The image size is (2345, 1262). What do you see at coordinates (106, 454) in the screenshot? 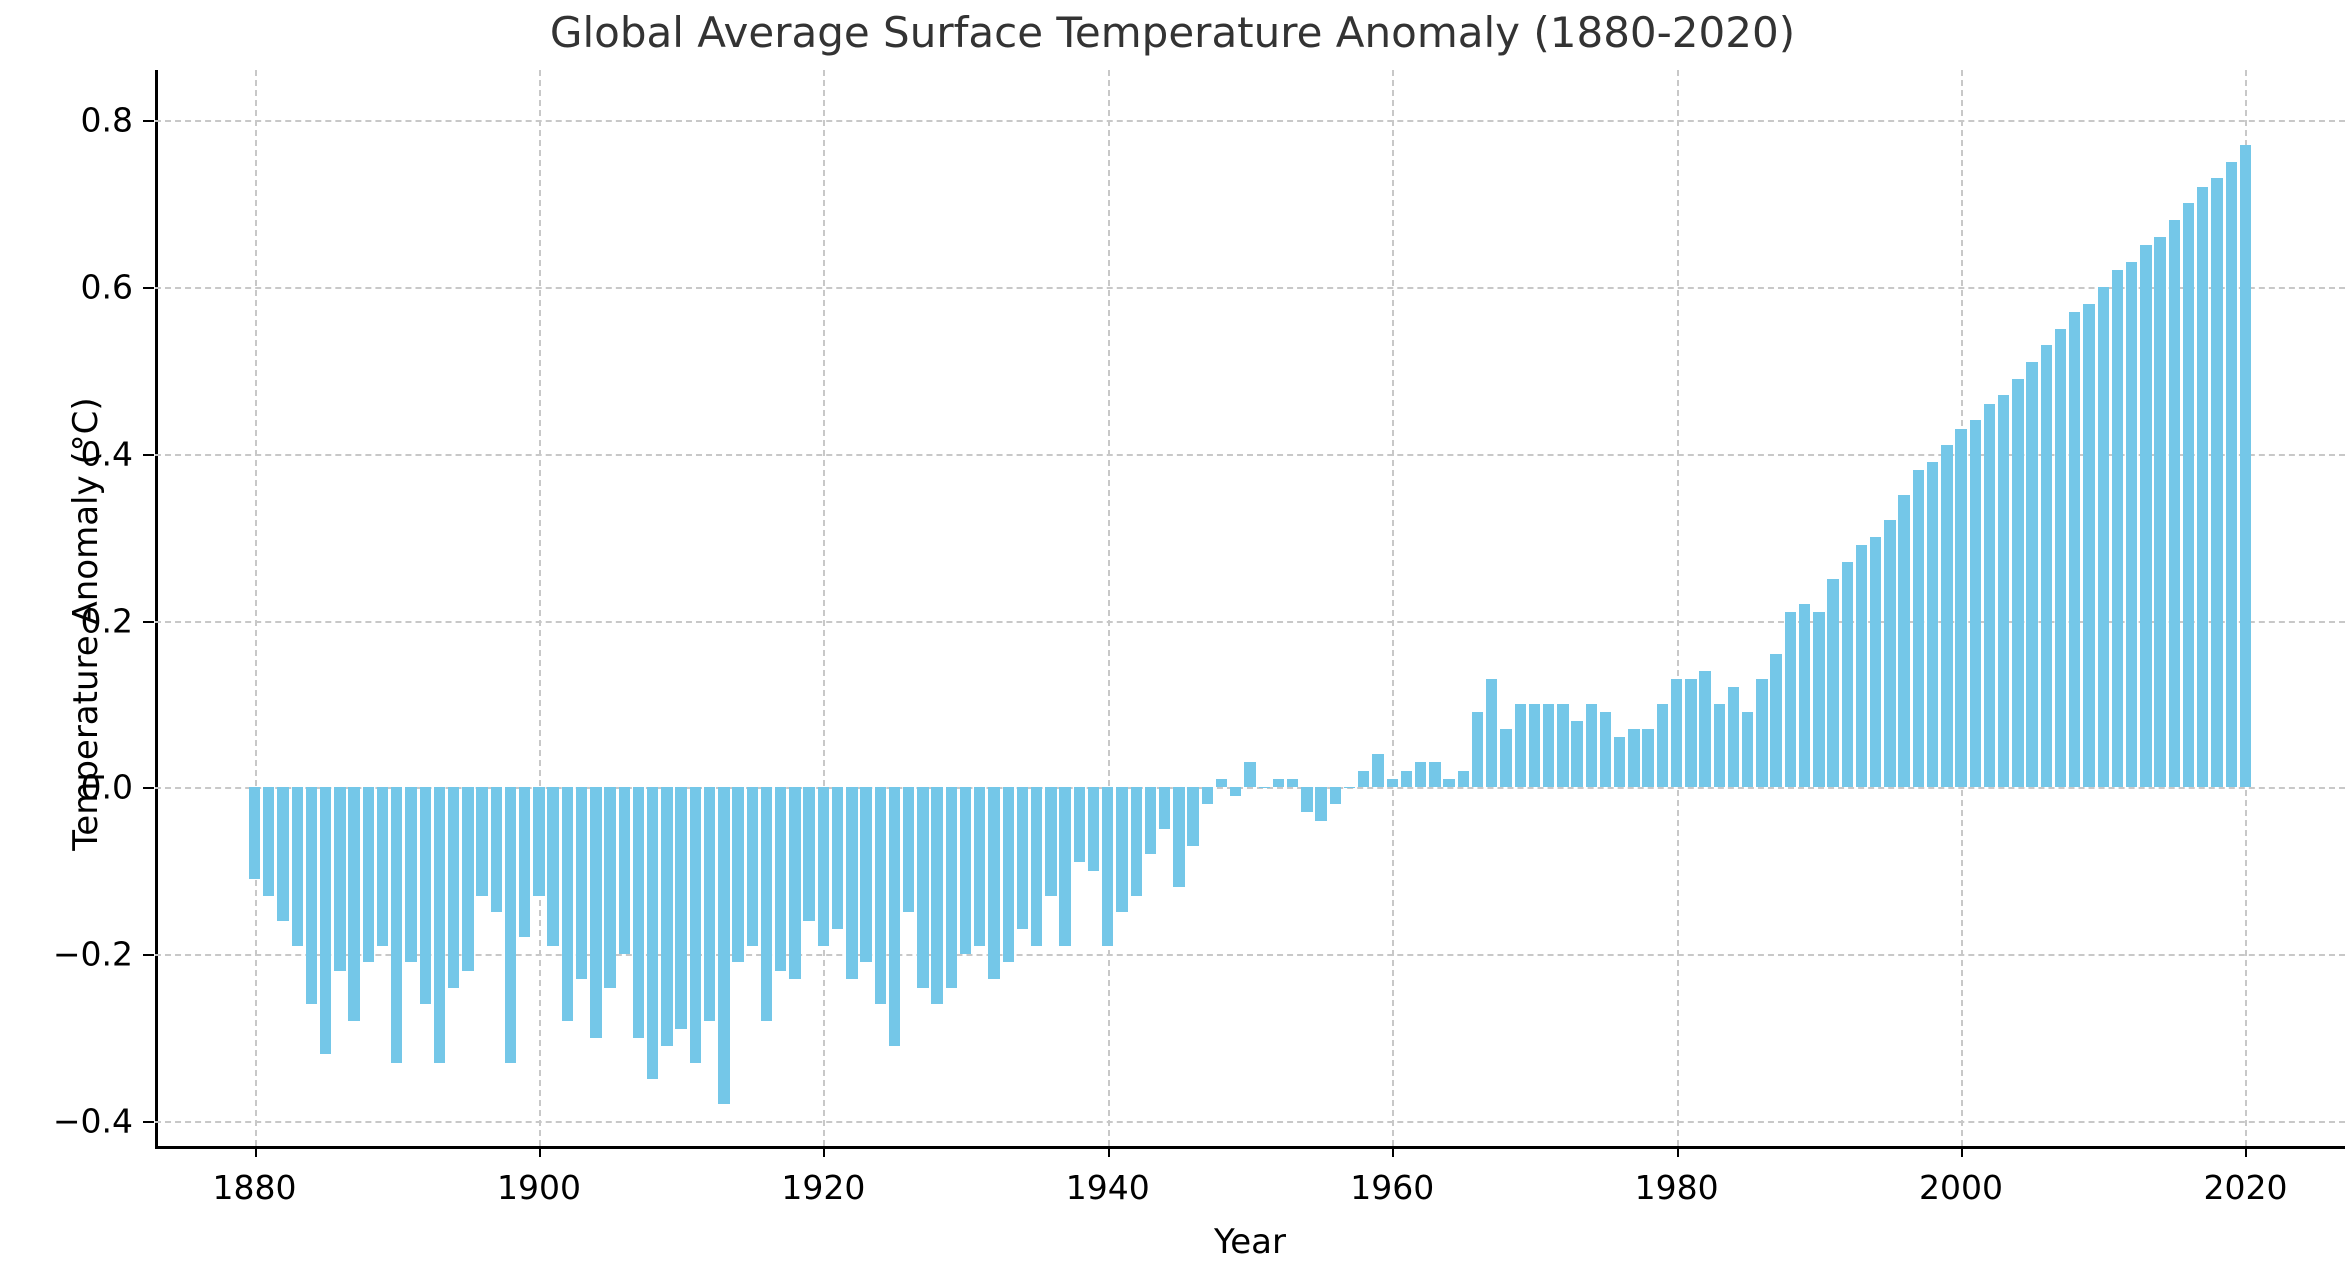
I see `y-tick-label: 0.4` at bounding box center [106, 454].